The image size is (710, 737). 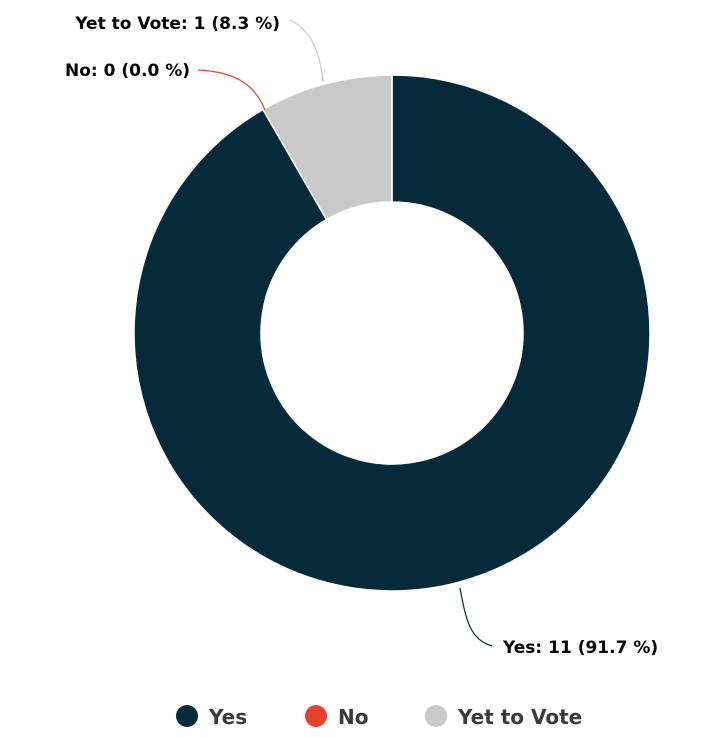 I want to click on legend-item-no: No, so click(x=336, y=717).